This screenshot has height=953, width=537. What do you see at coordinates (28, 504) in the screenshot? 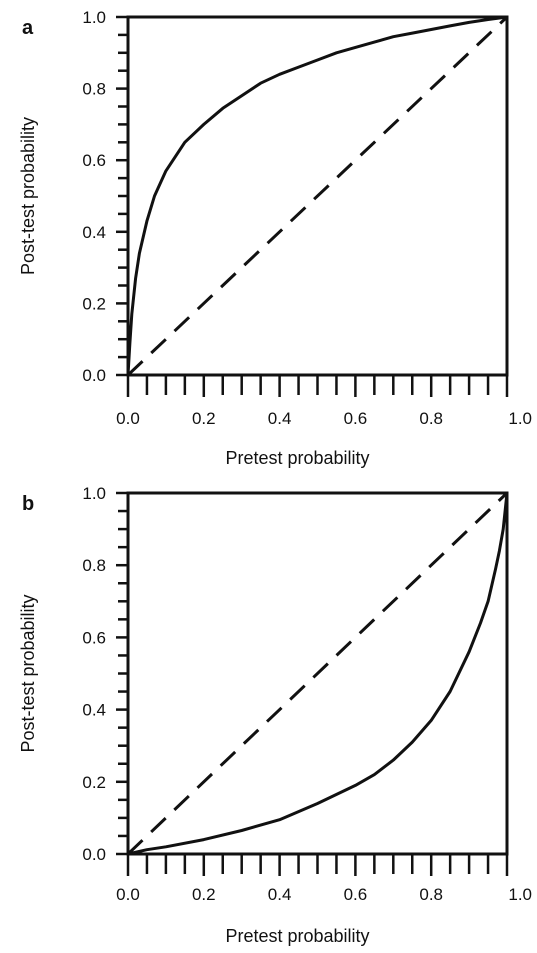
I see `panel-label: b` at bounding box center [28, 504].